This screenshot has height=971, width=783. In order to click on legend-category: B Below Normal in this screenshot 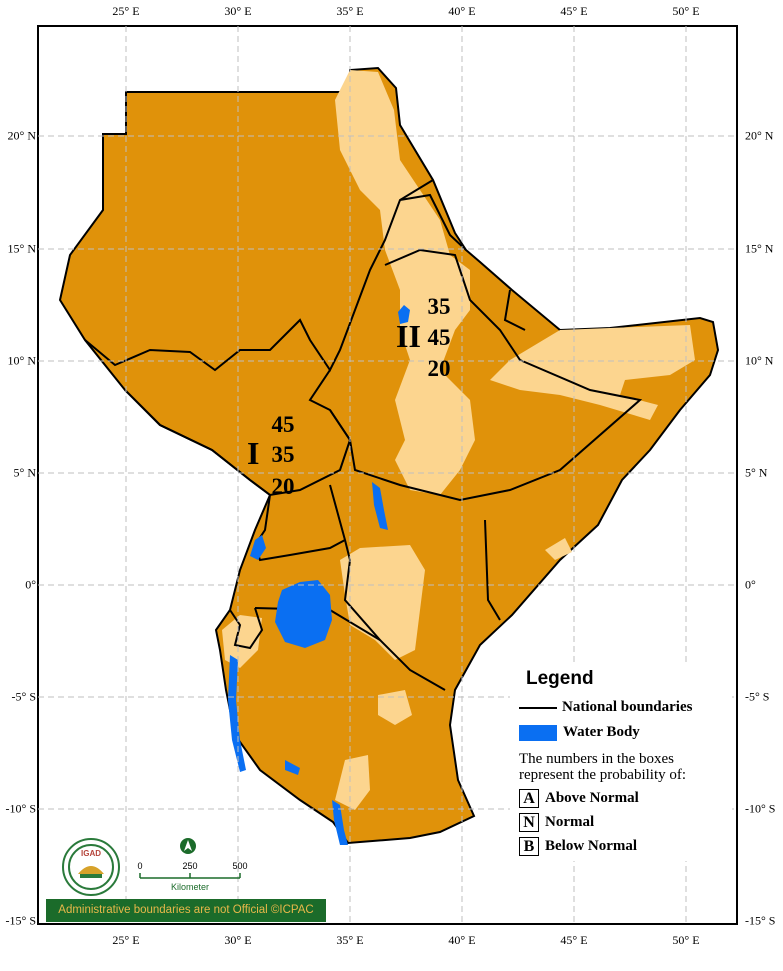, I will do `click(578, 846)`.